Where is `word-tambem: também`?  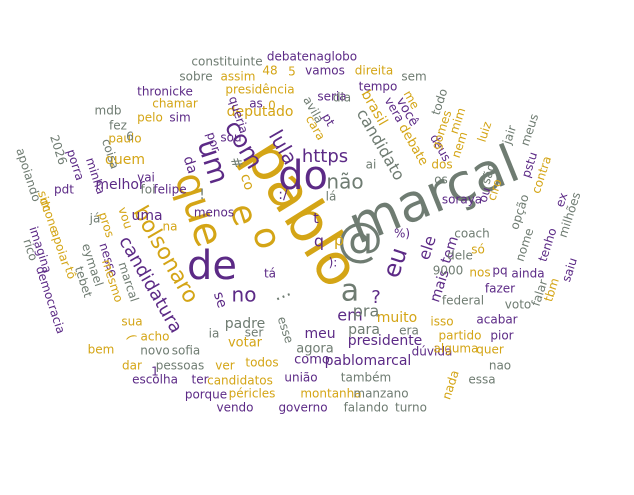 word-tambem: também is located at coordinates (366, 378).